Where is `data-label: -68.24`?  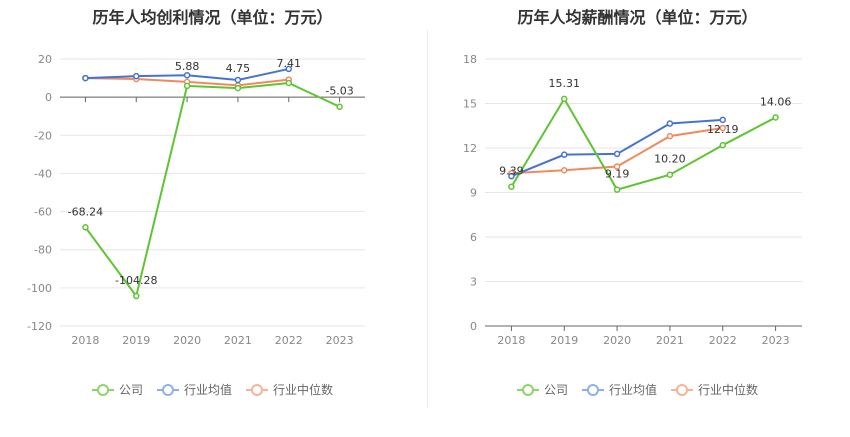
data-label: -68.24 is located at coordinates (85, 211).